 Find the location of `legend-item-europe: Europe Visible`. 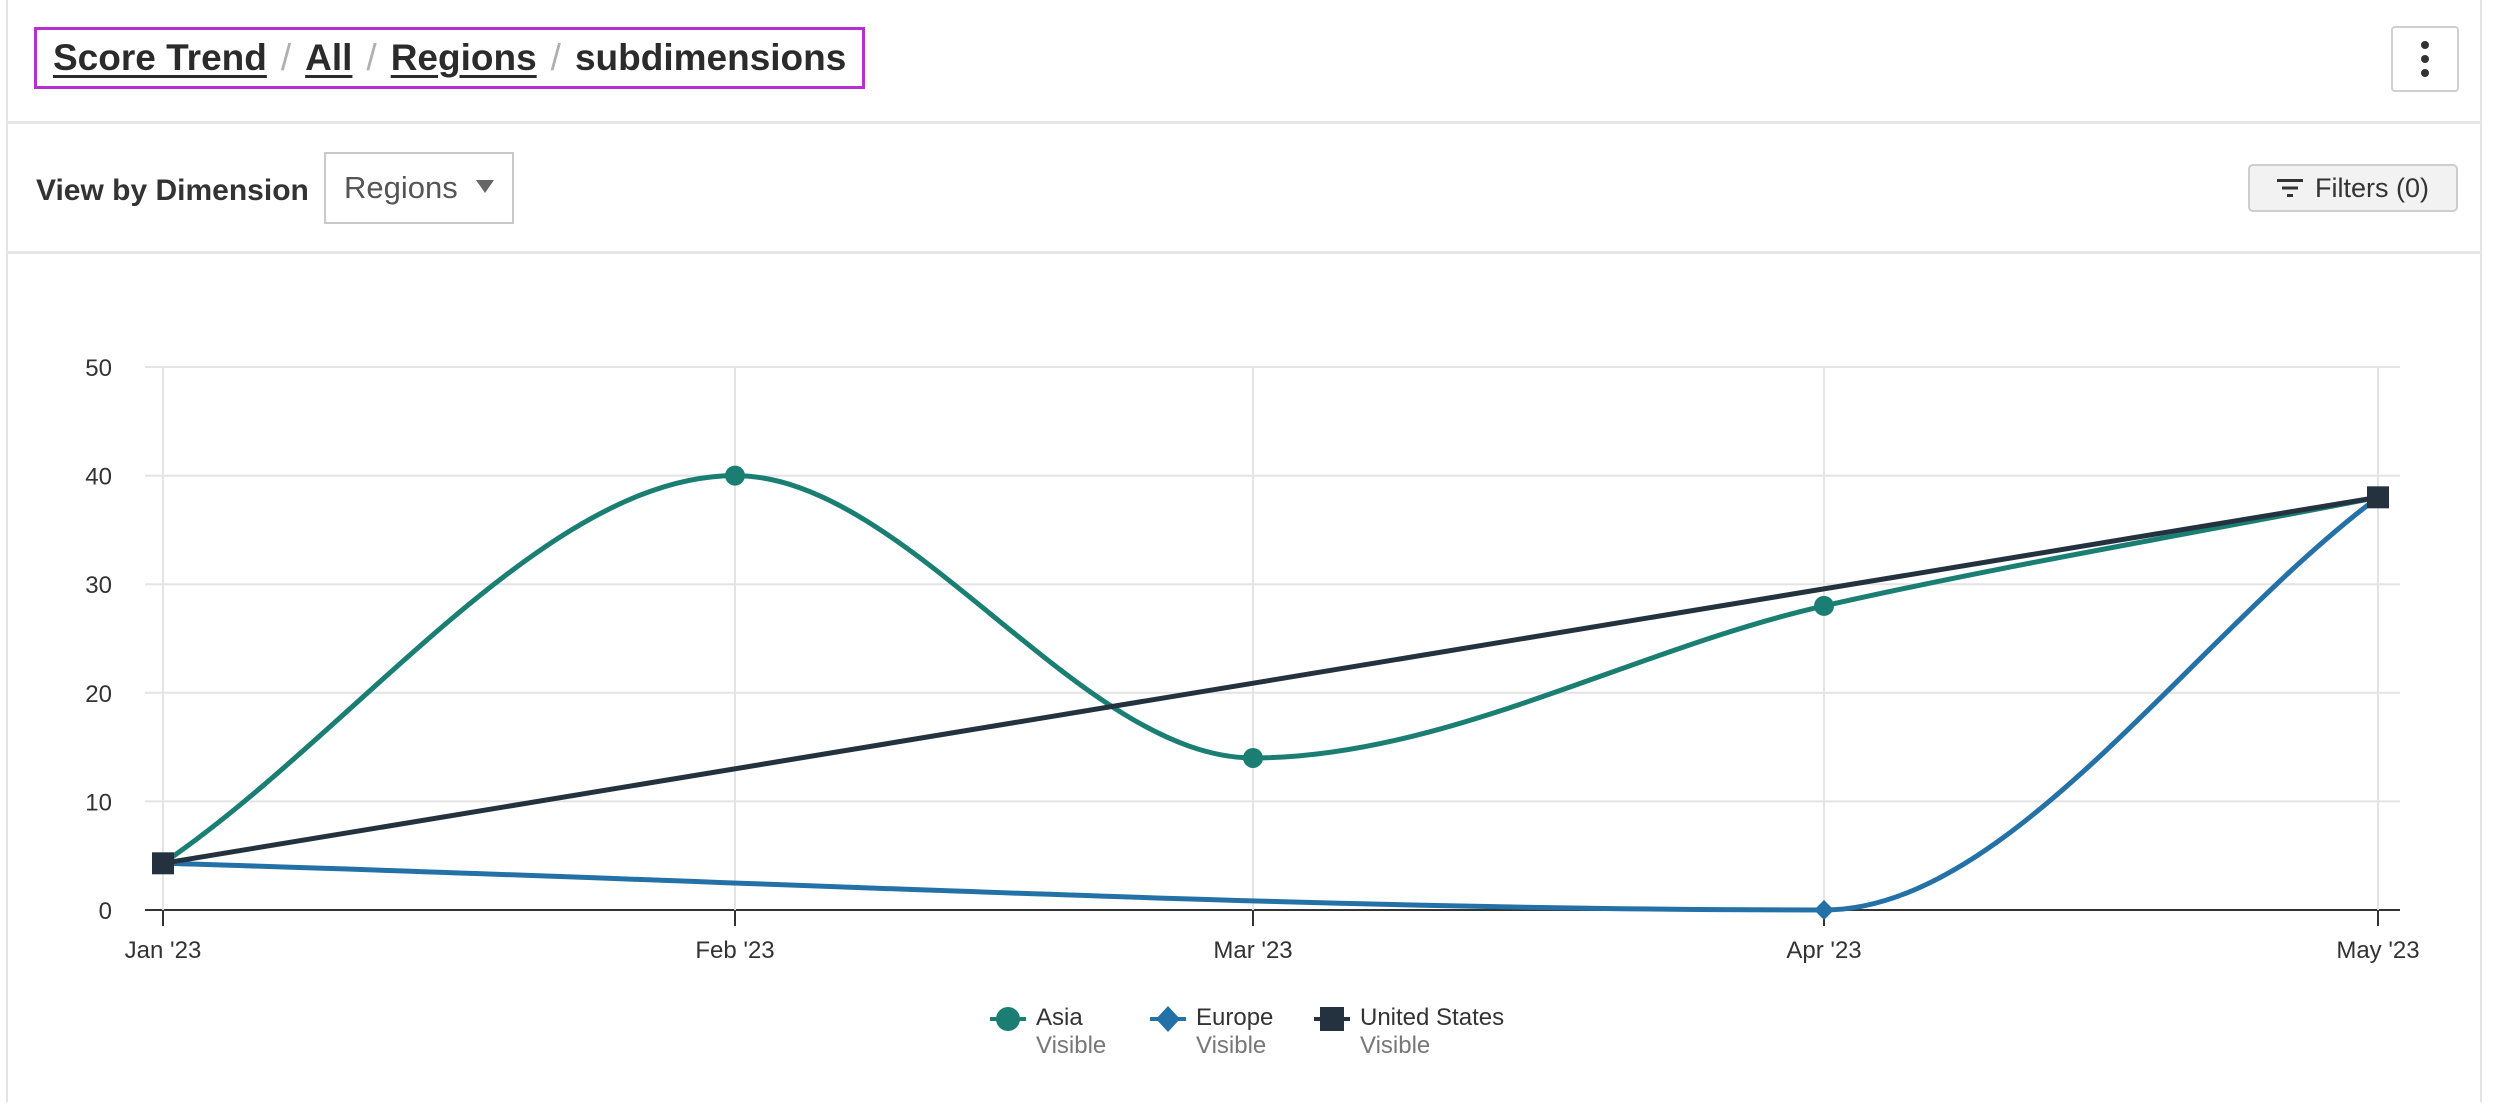

legend-item-europe: Europe Visible is located at coordinates (1210, 1032).